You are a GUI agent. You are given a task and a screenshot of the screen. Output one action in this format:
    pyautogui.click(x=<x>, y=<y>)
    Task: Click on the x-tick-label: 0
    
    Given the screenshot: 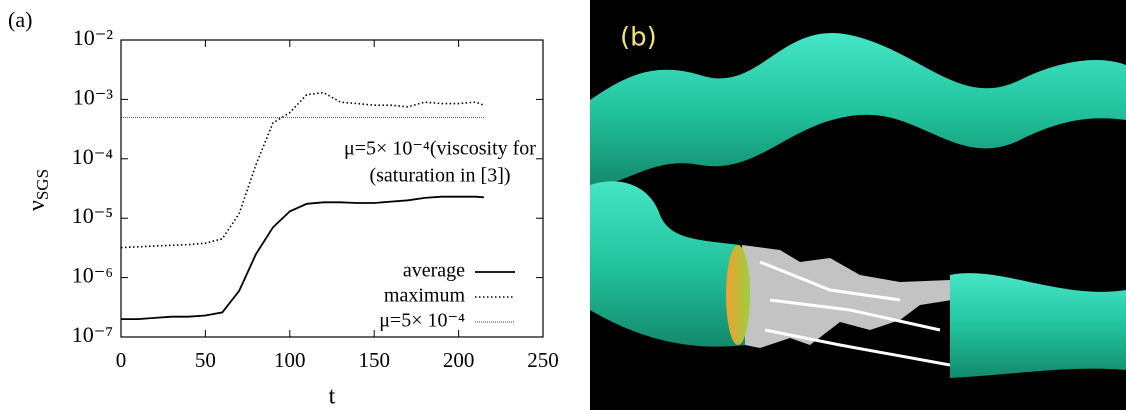 What is the action you would take?
    pyautogui.click(x=121, y=360)
    